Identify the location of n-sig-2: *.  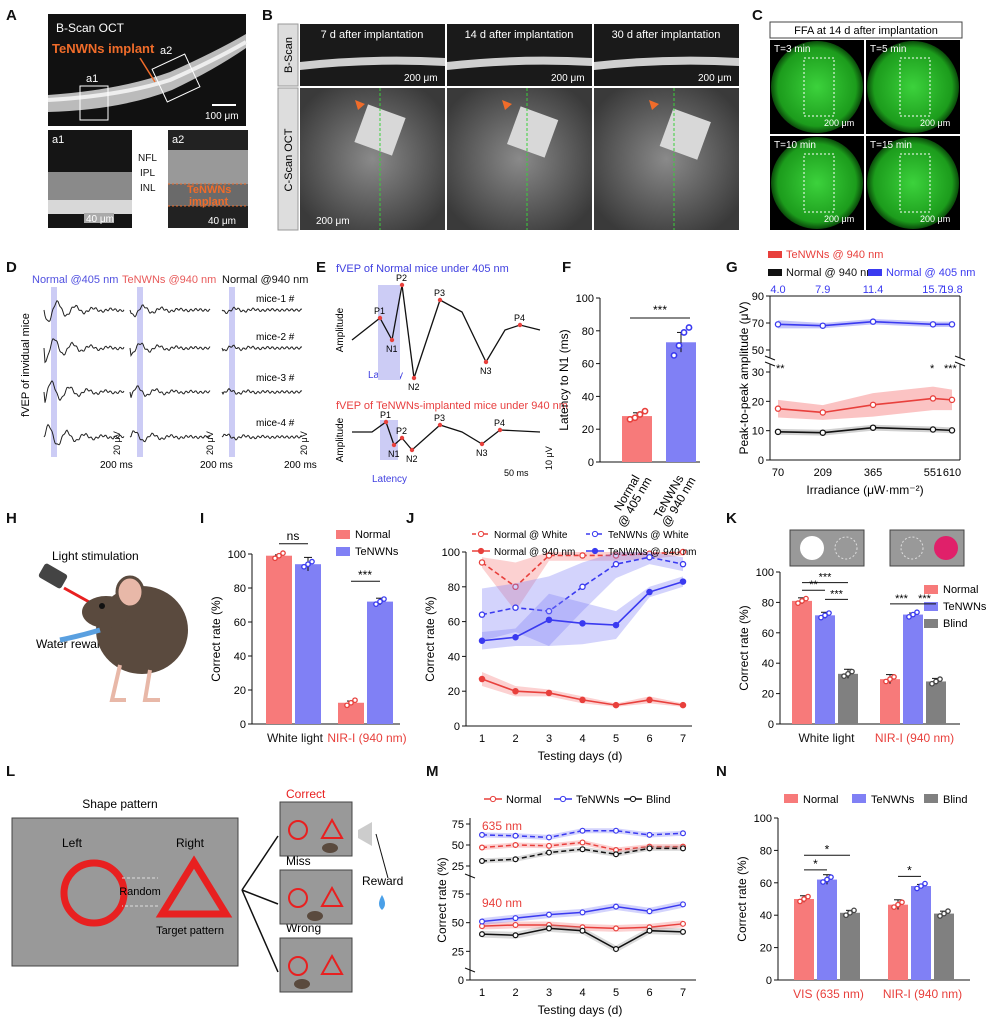
(827, 849).